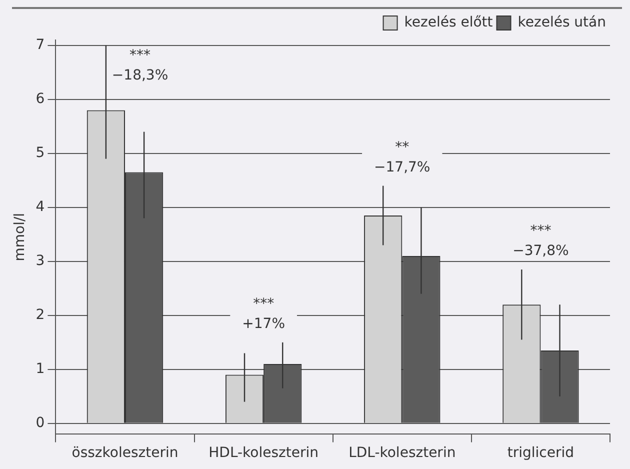 Image resolution: width=630 pixels, height=469 pixels. I want to click on annotation: **, so click(402, 147).